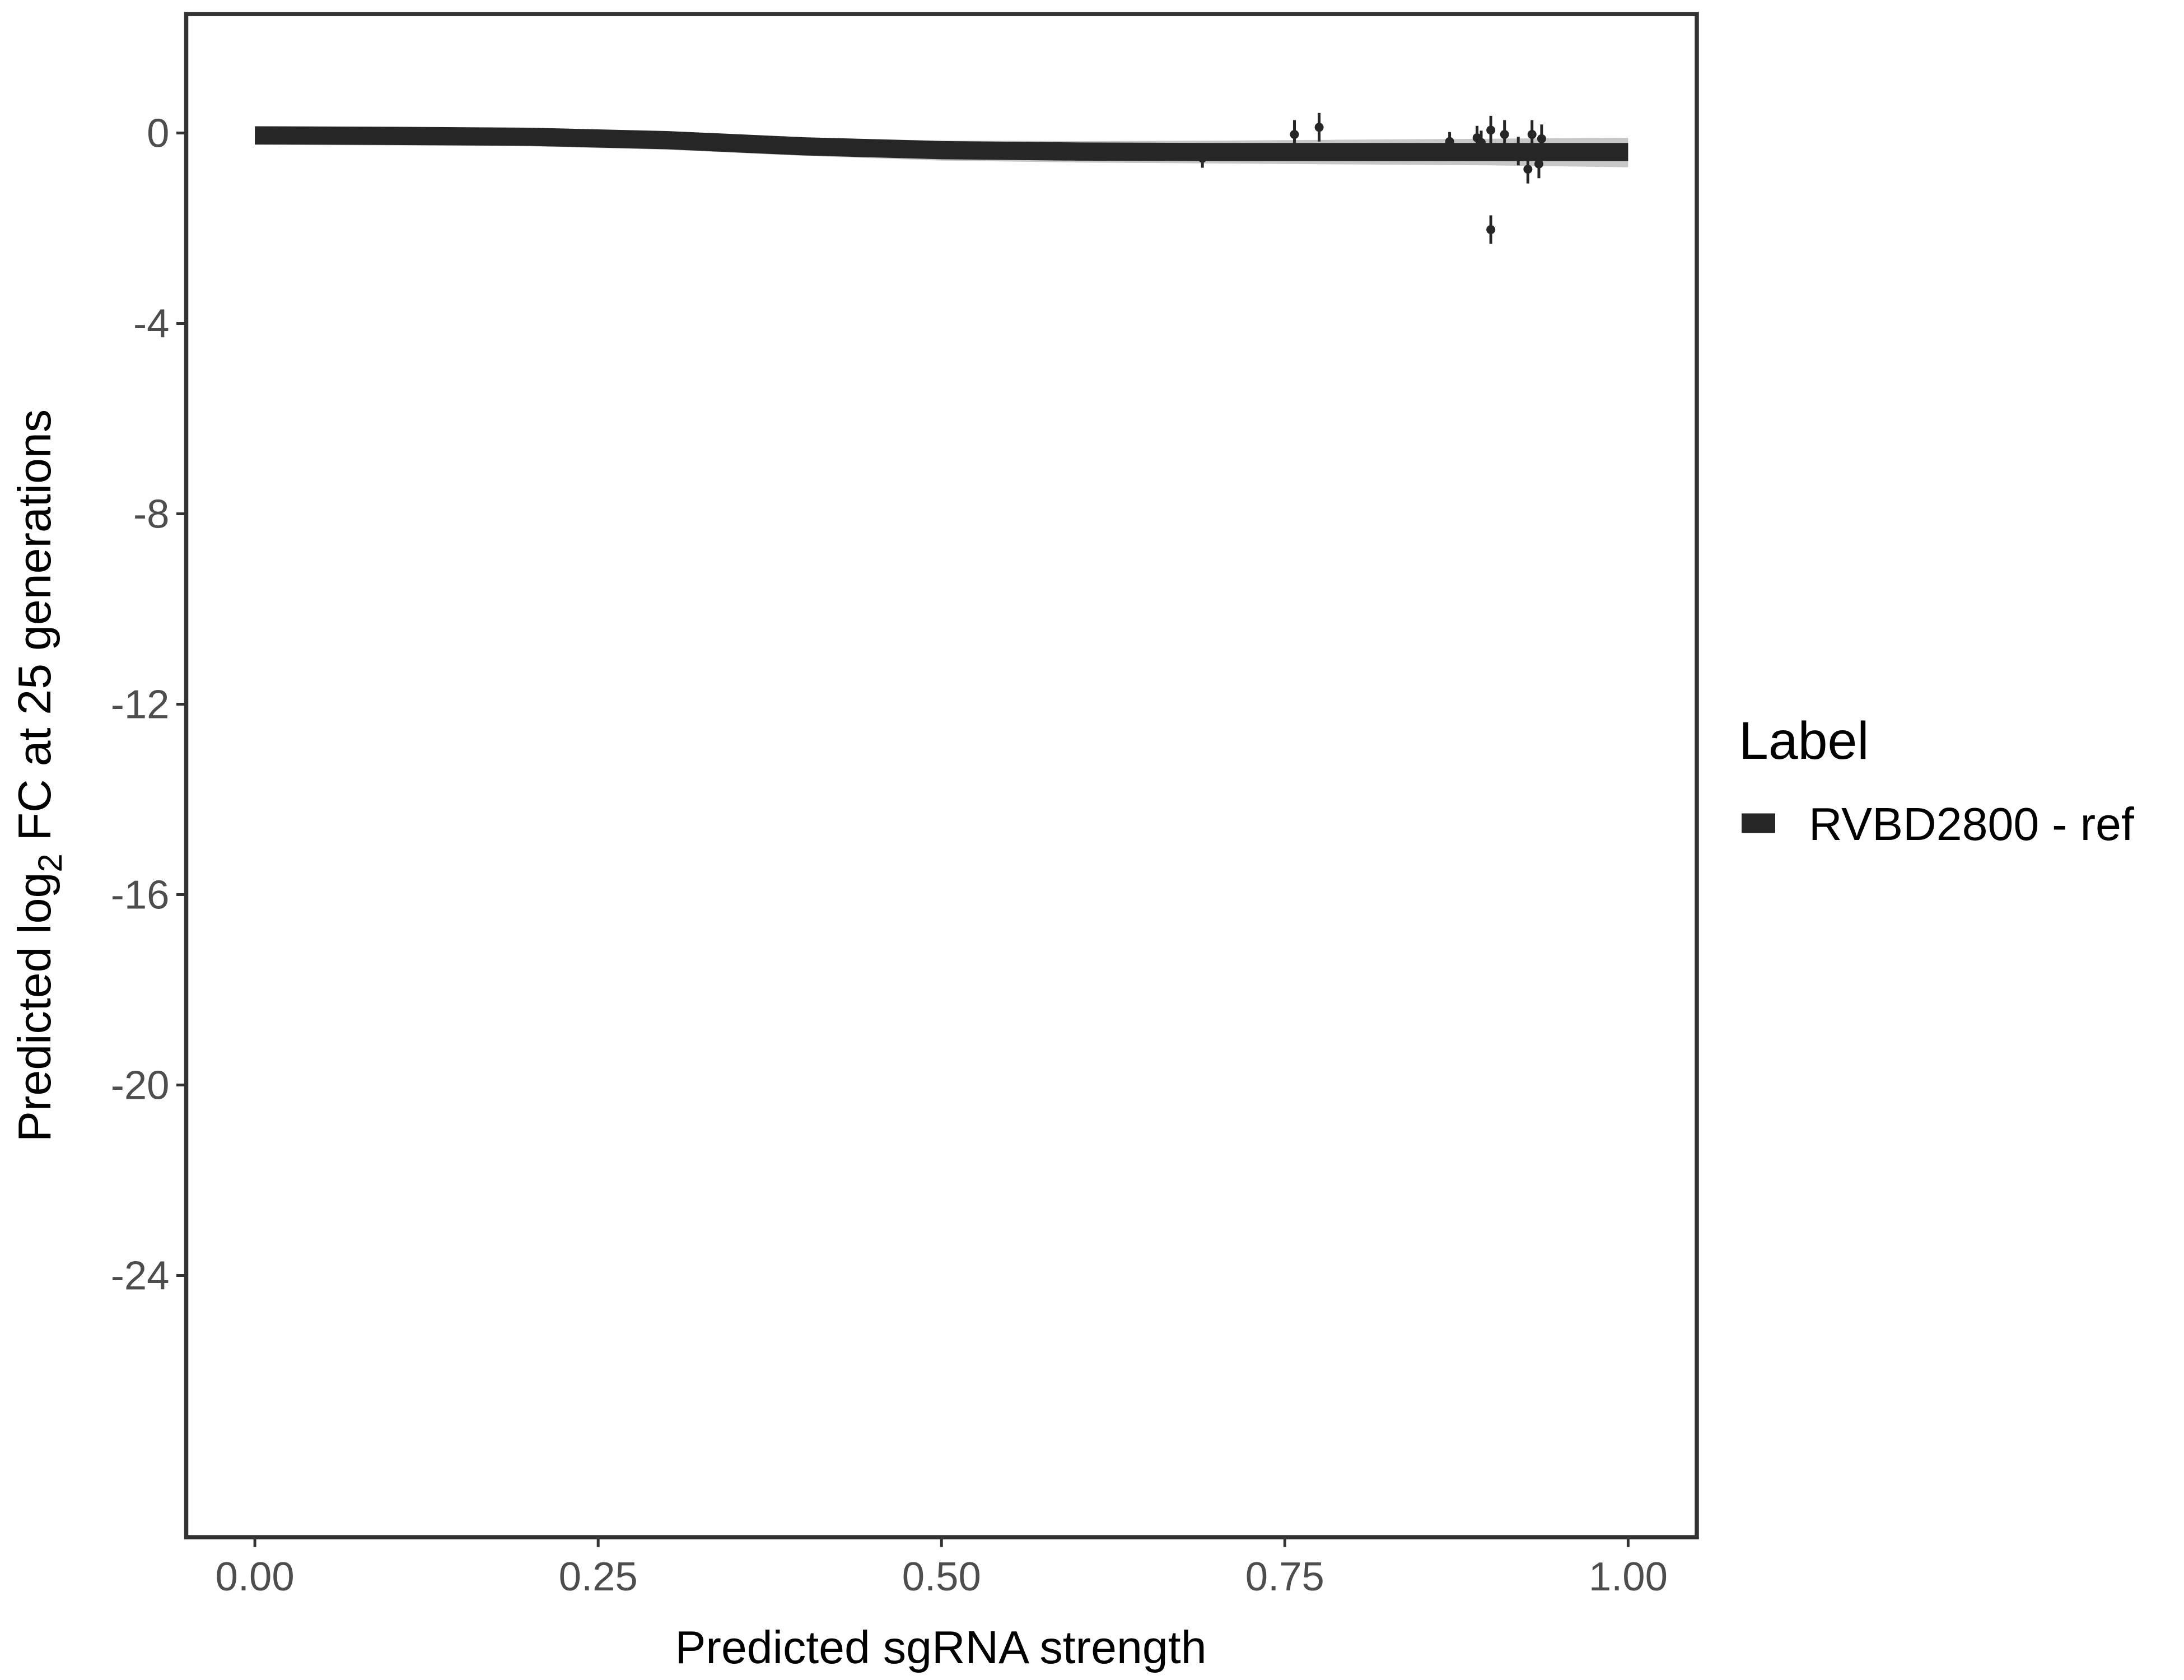 This screenshot has height=1680, width=2184. What do you see at coordinates (942, 1577) in the screenshot?
I see `x-tick-label: 0.50` at bounding box center [942, 1577].